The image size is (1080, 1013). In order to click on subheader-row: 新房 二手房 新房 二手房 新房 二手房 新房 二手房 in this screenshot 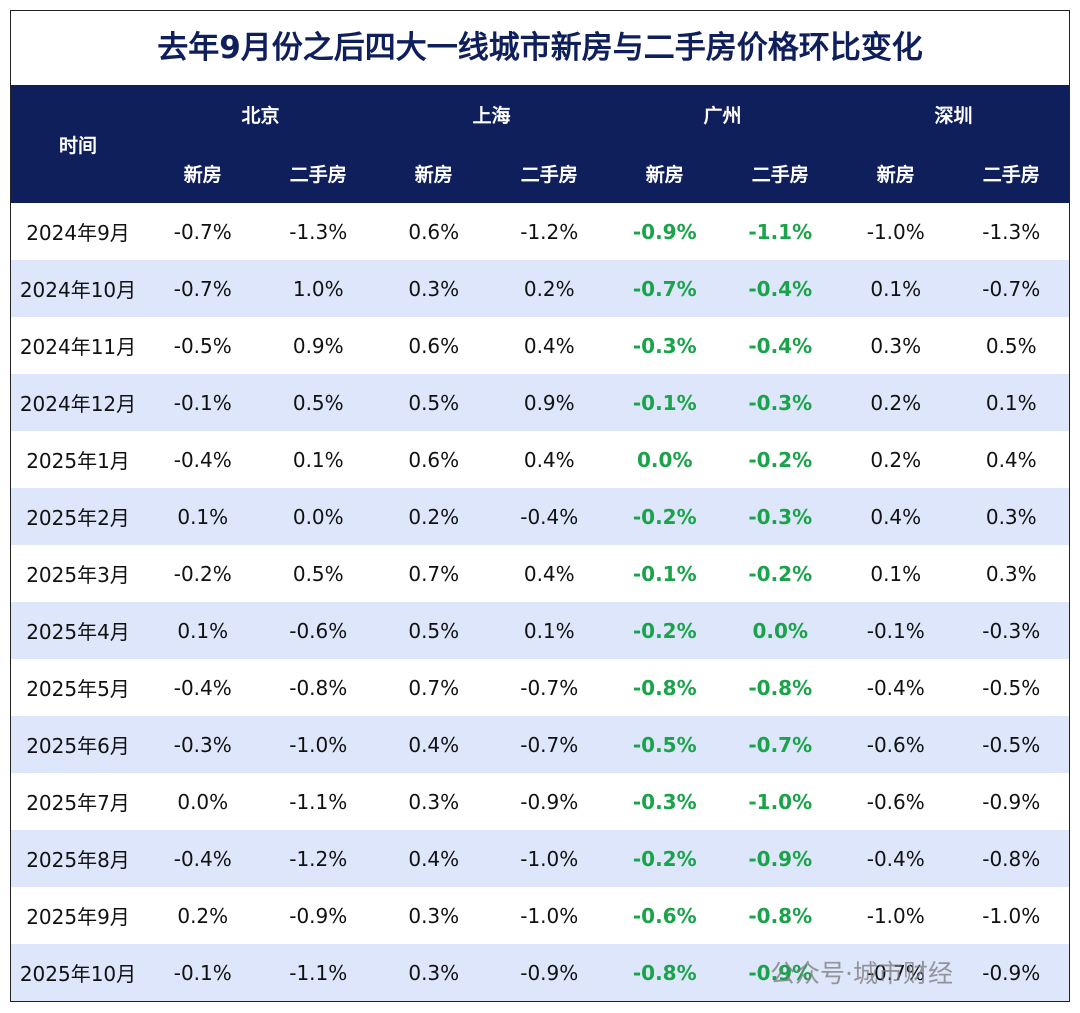, I will do `click(540, 173)`.